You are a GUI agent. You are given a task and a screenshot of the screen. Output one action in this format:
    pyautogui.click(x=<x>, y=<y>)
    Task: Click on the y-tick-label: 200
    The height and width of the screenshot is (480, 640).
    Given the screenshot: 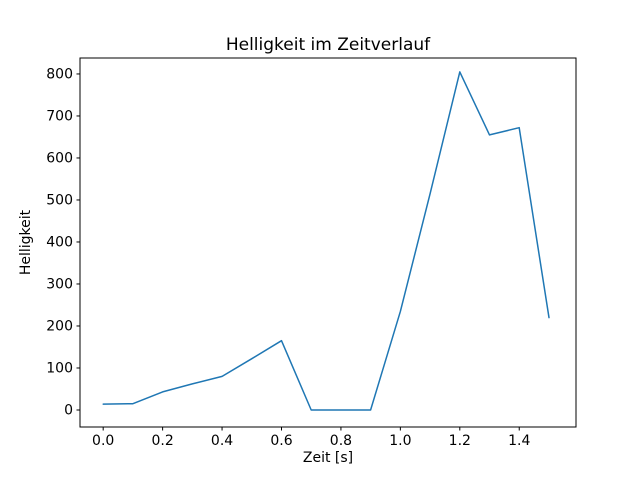 What is the action you would take?
    pyautogui.click(x=59, y=326)
    